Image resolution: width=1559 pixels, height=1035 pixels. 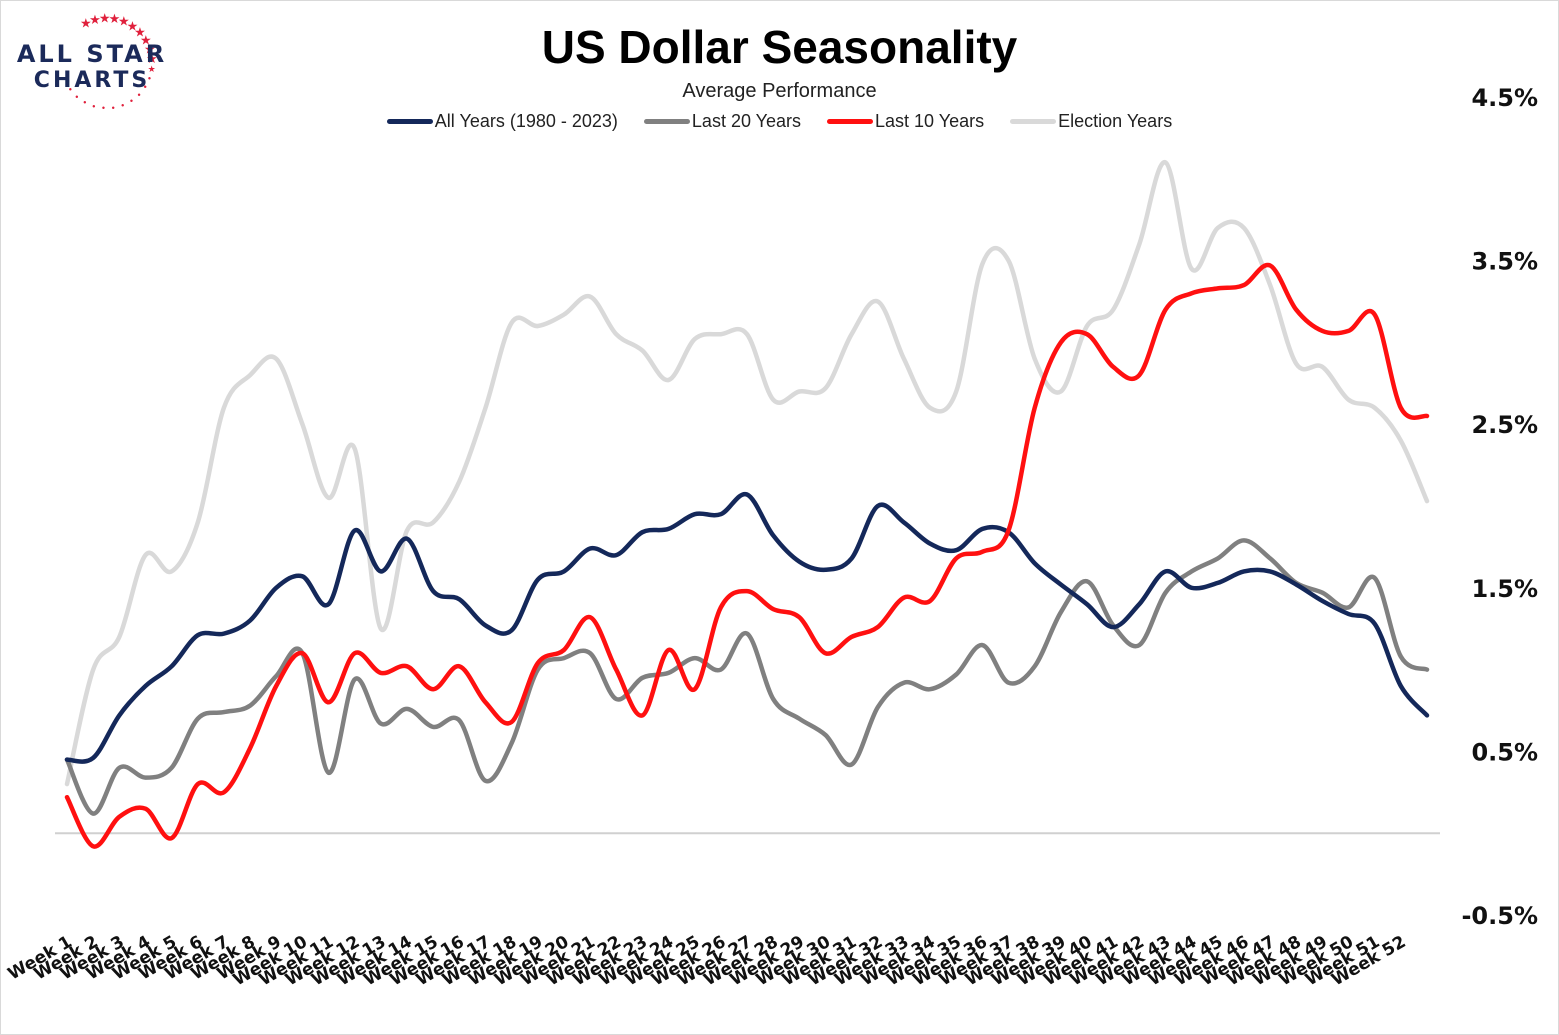 What do you see at coordinates (930, 121) in the screenshot?
I see `legend-label: Last 10 Years` at bounding box center [930, 121].